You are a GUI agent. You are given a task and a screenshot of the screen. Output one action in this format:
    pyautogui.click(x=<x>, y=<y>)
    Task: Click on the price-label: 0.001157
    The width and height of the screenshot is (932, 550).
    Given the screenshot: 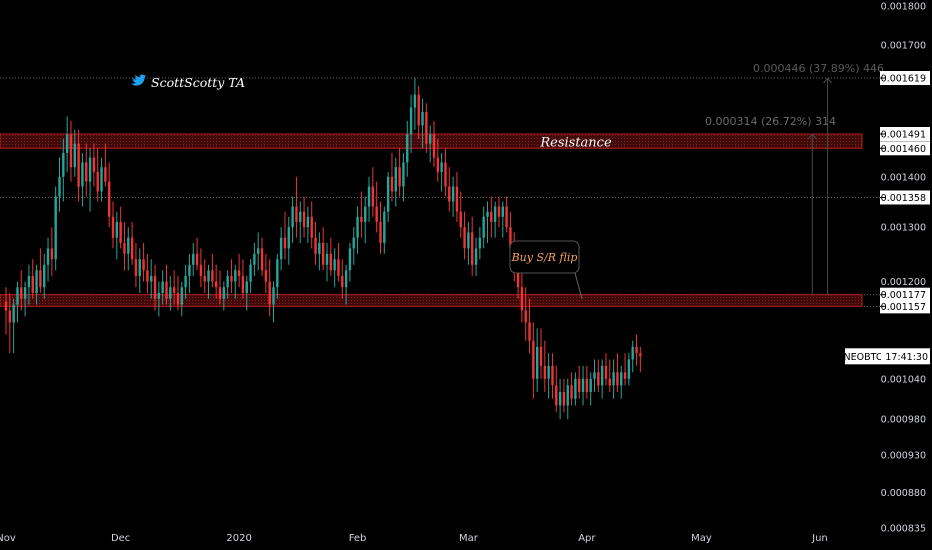 What is the action you would take?
    pyautogui.click(x=905, y=306)
    